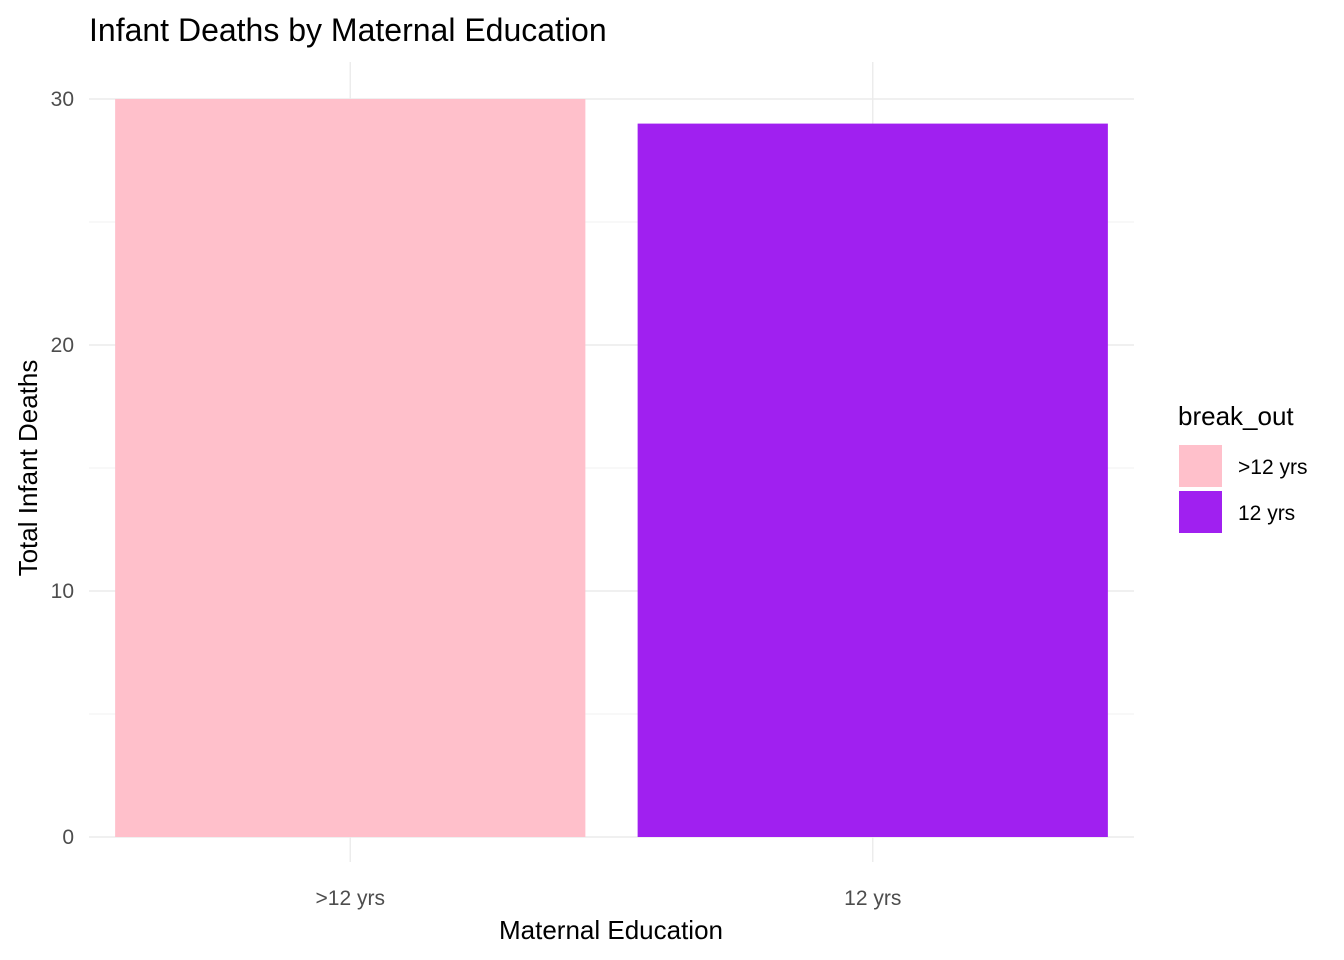  What do you see at coordinates (1266, 513) in the screenshot?
I see `legend-label: 12 yrs` at bounding box center [1266, 513].